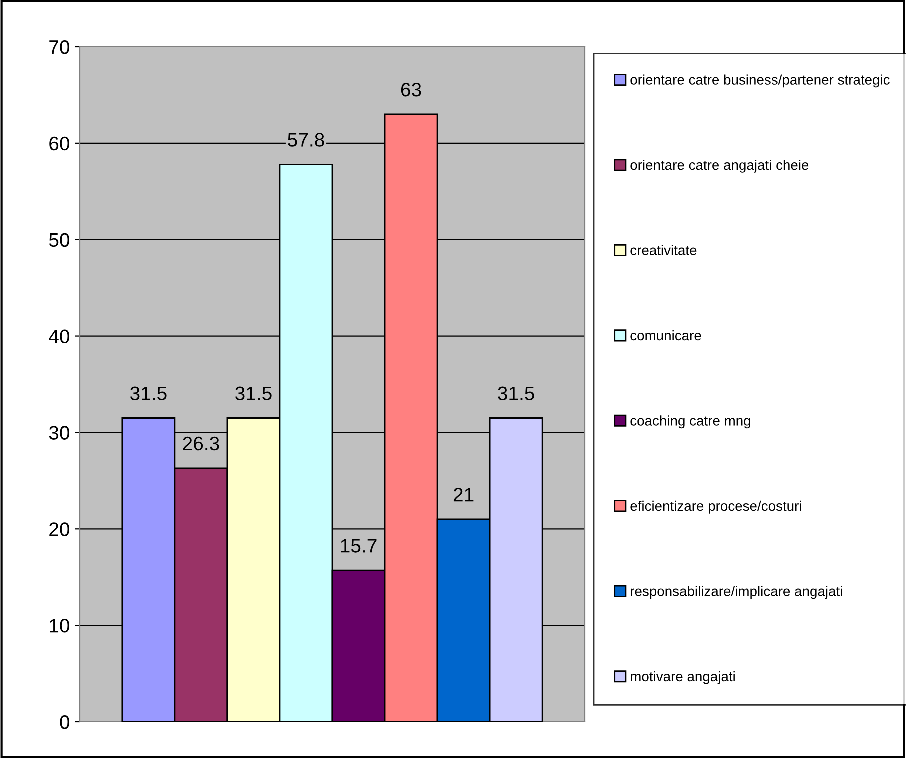 The image size is (906, 759). Describe the element at coordinates (690, 422) in the screenshot. I see `legend-label: coaching catre mng` at that location.